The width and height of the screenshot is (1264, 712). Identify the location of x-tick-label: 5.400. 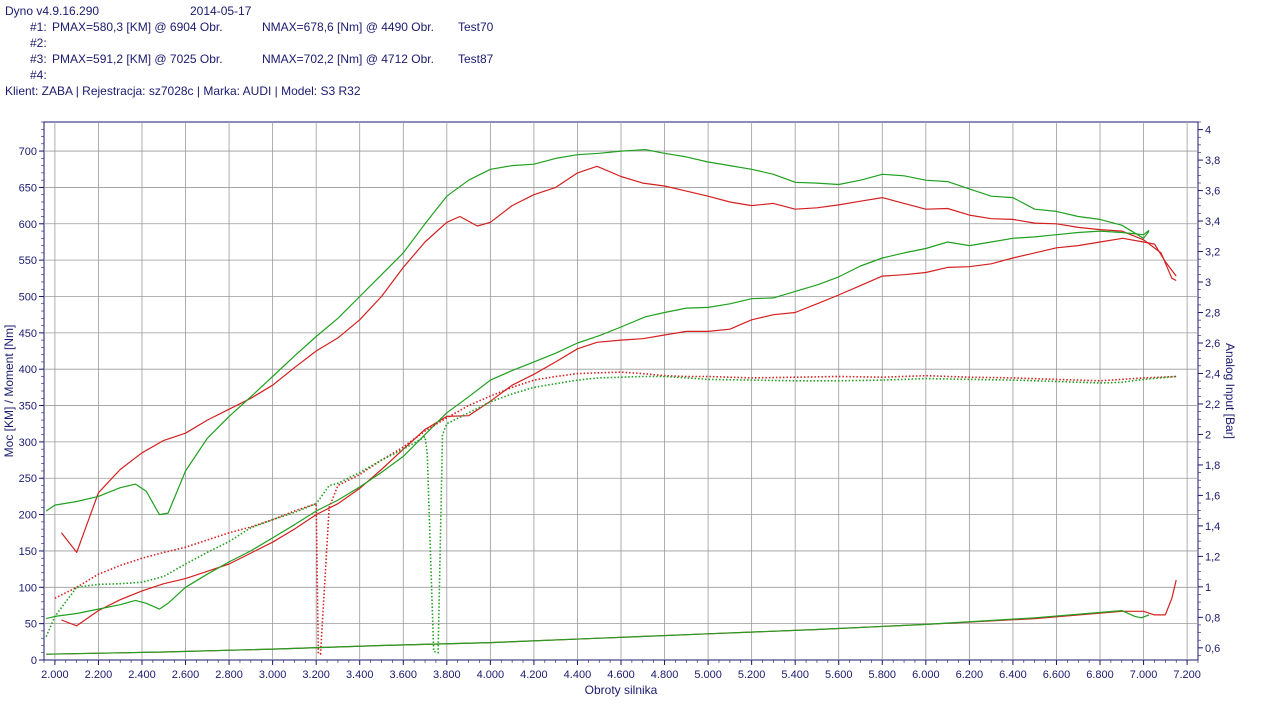
(795, 675).